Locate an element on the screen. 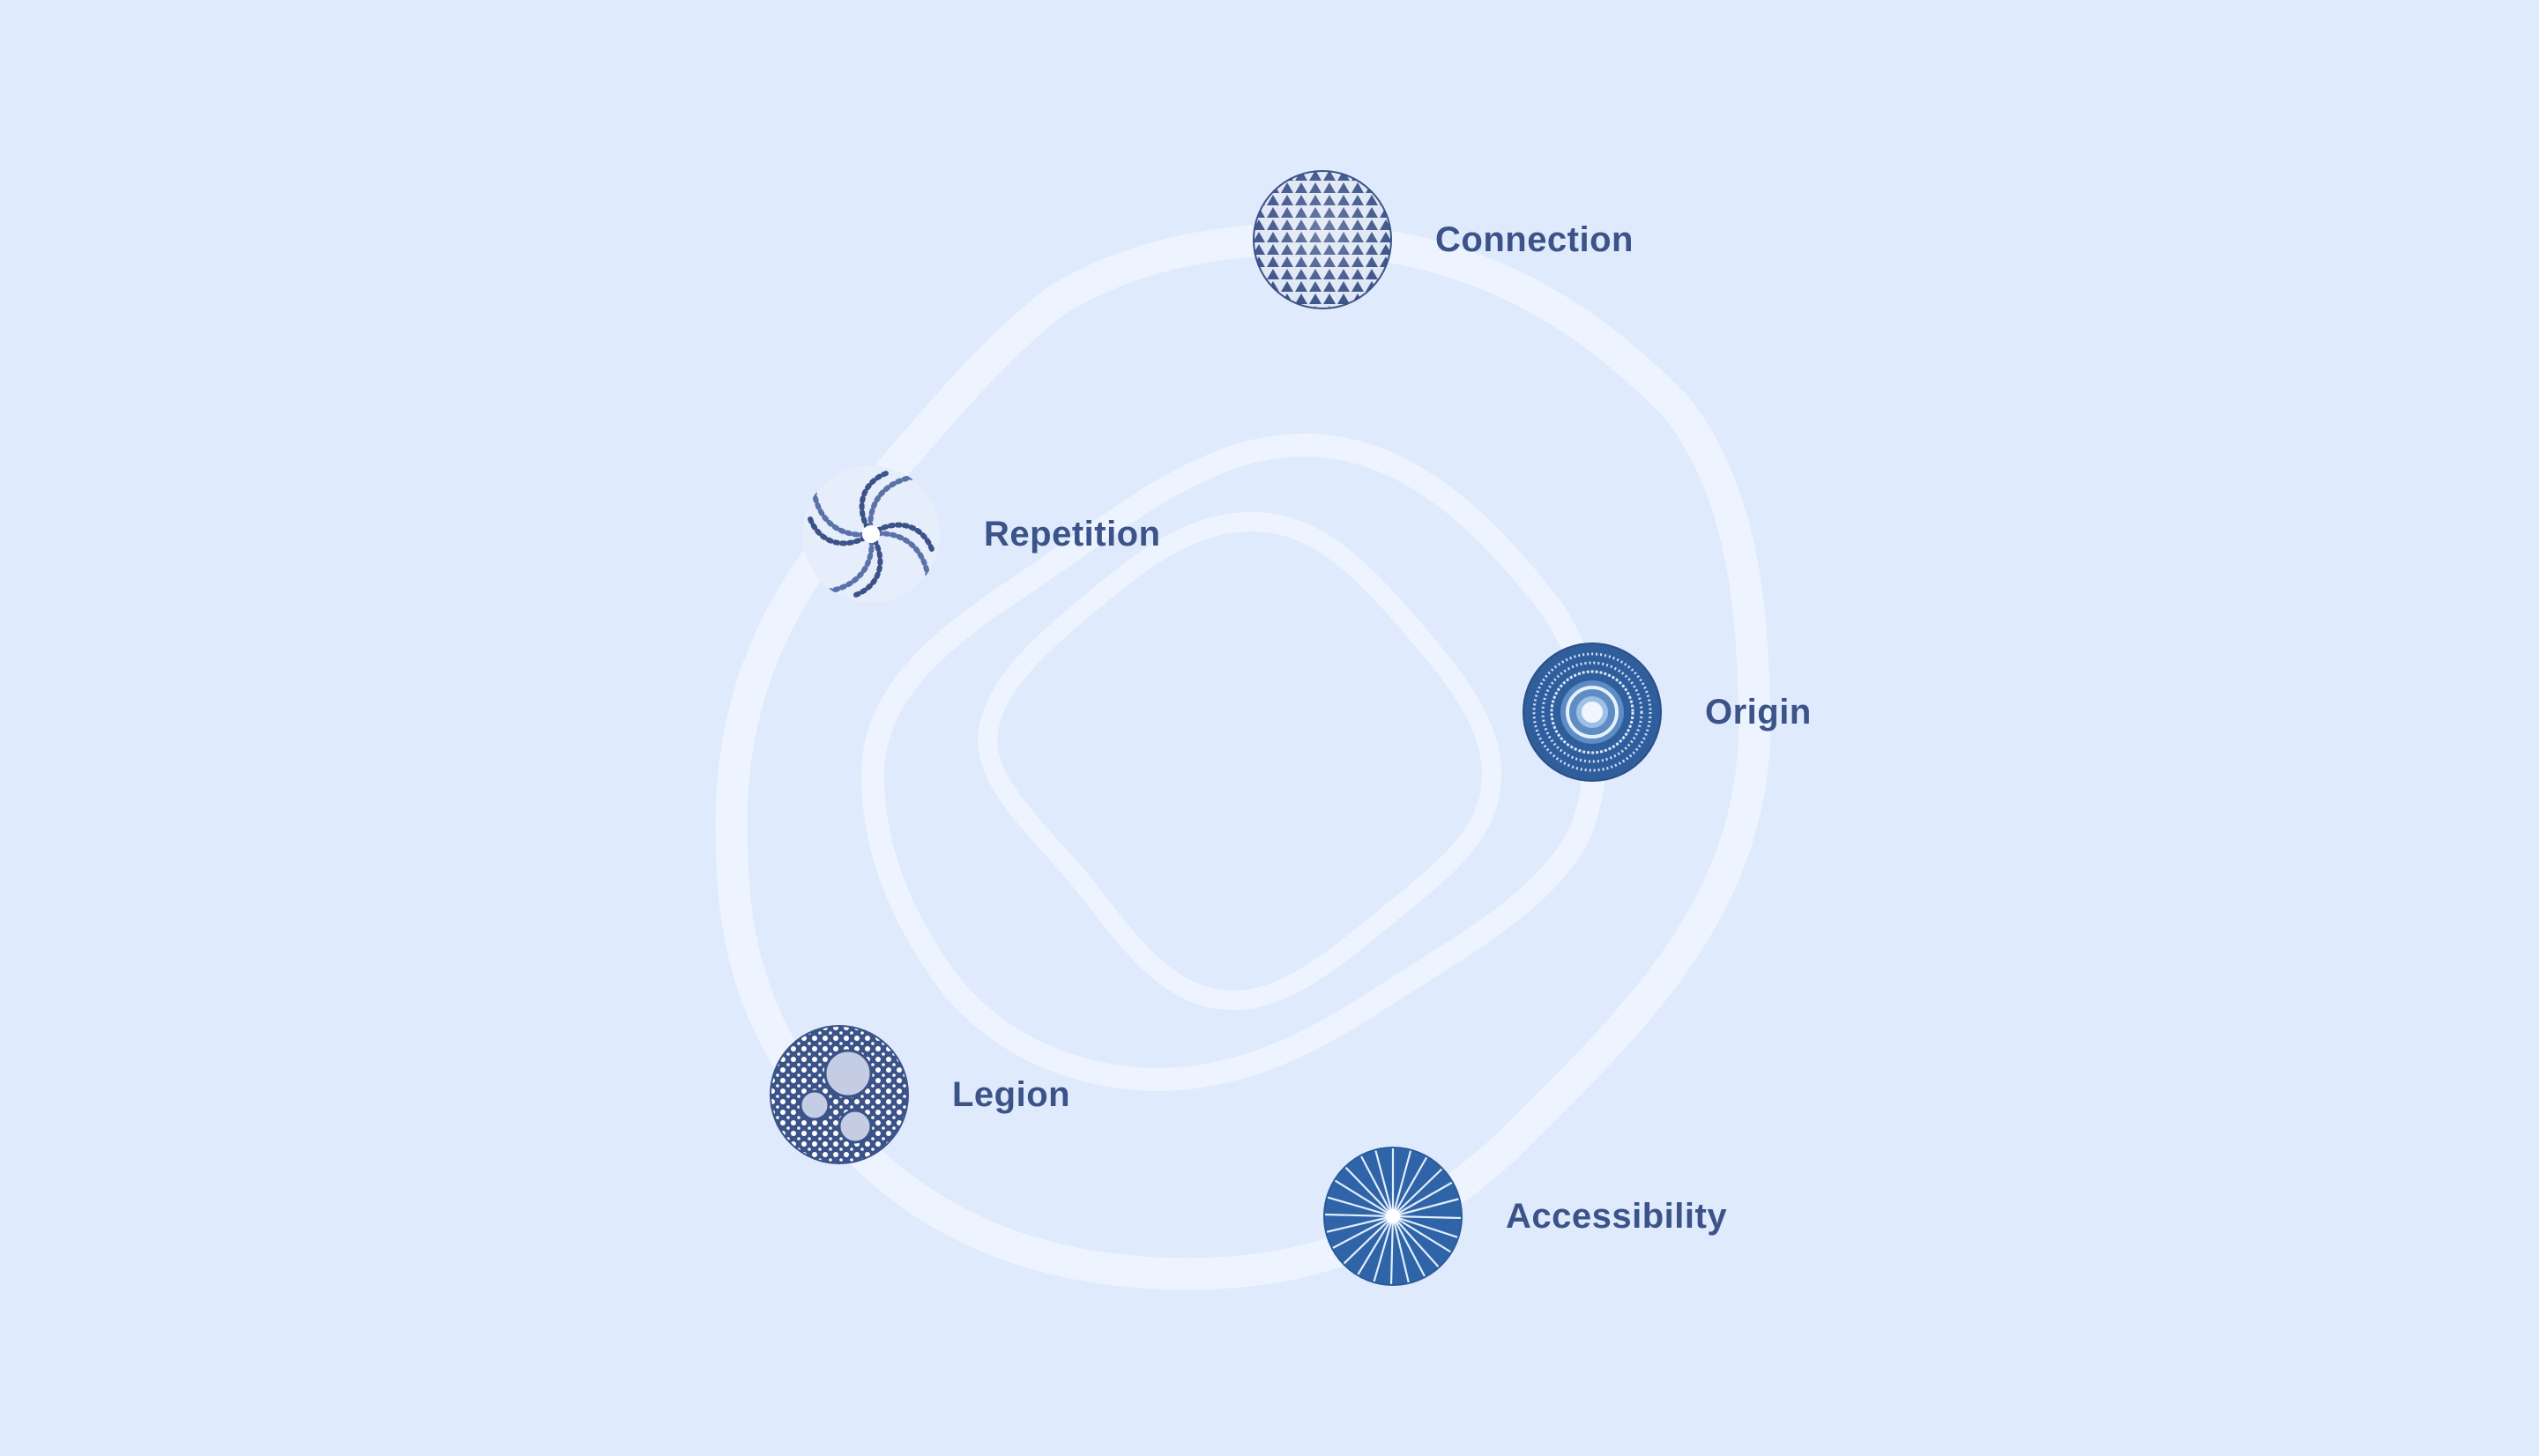 The width and height of the screenshot is (2539, 1456). radial-burst-icon is located at coordinates (1393, 1216).